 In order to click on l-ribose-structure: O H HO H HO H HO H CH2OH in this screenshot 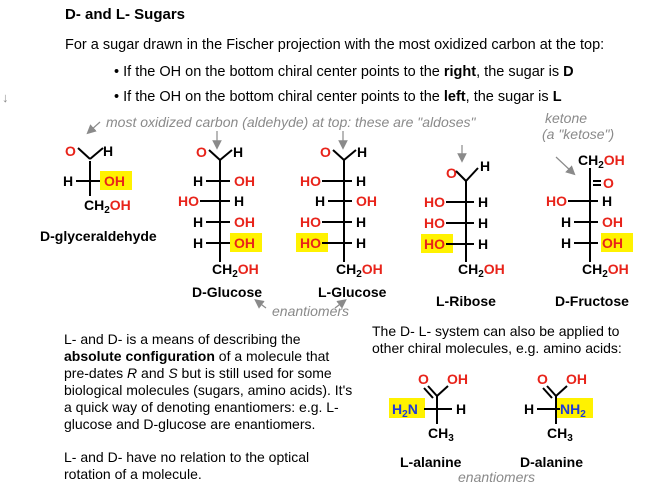, I will do `click(464, 219)`.